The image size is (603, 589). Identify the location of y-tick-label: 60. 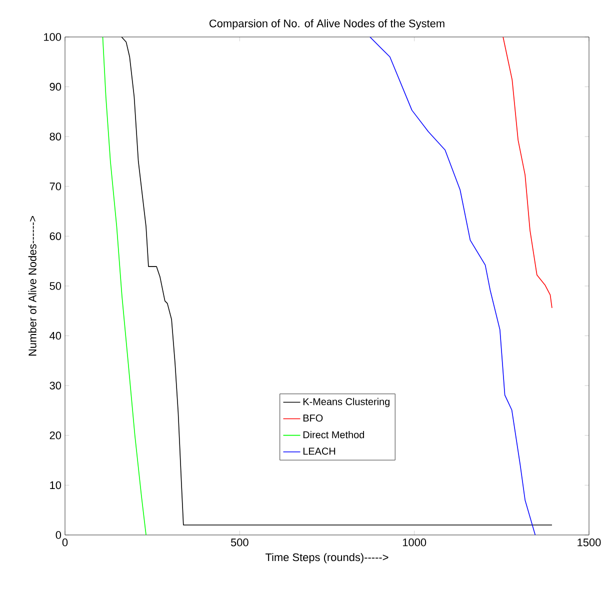
(56, 236).